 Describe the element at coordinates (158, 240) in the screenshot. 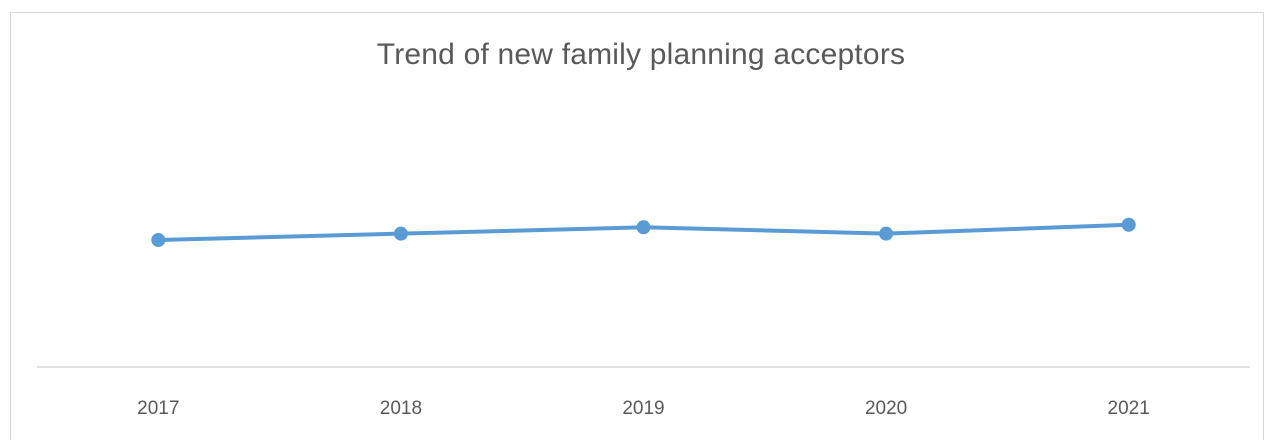

I see `data-point-2017` at that location.